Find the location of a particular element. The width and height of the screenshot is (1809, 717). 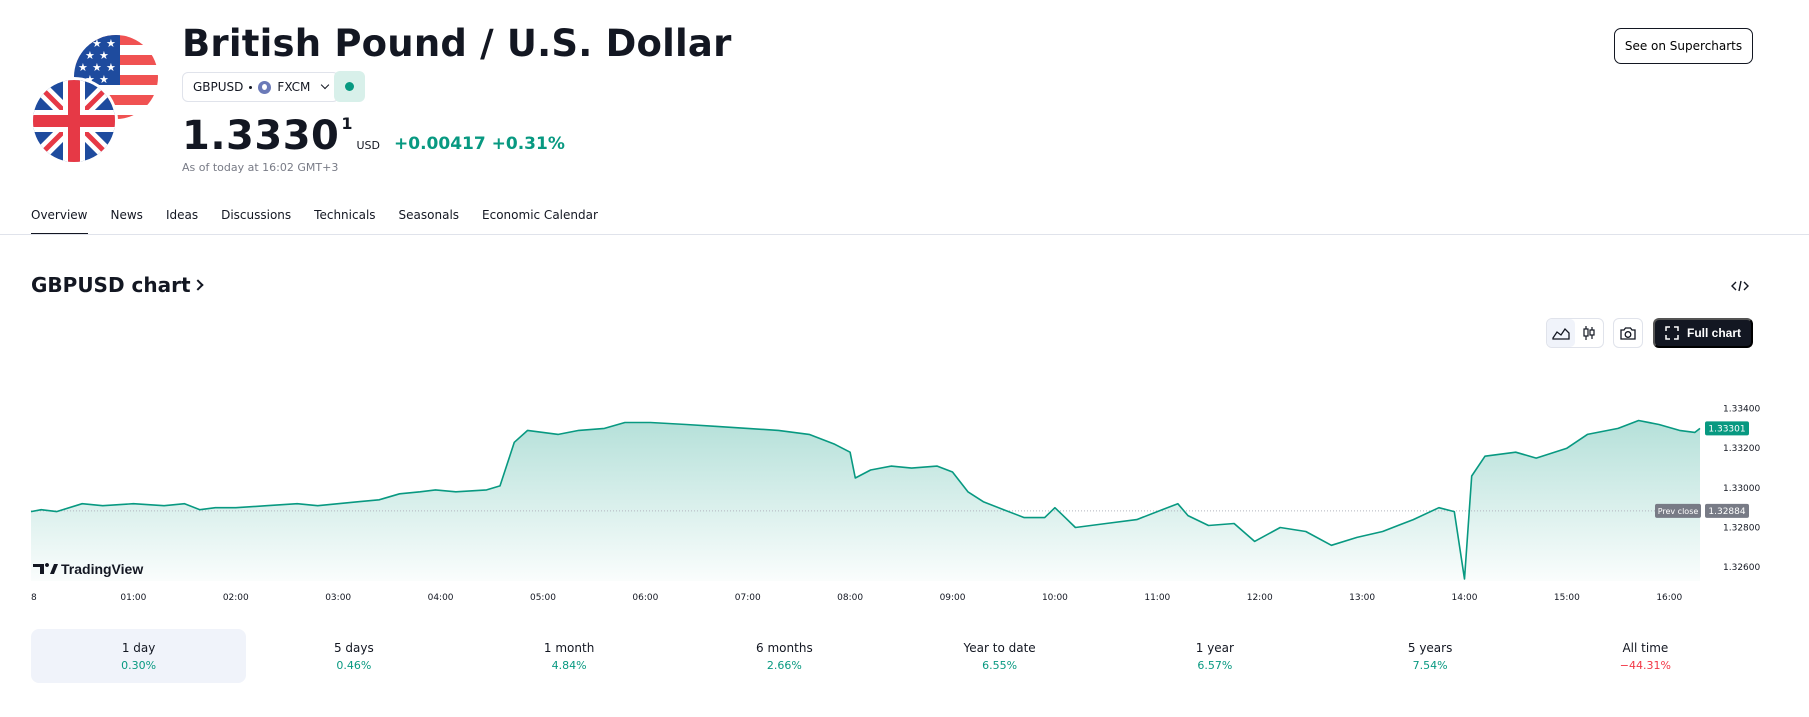

x-tick-label: 03:00 is located at coordinates (338, 598).